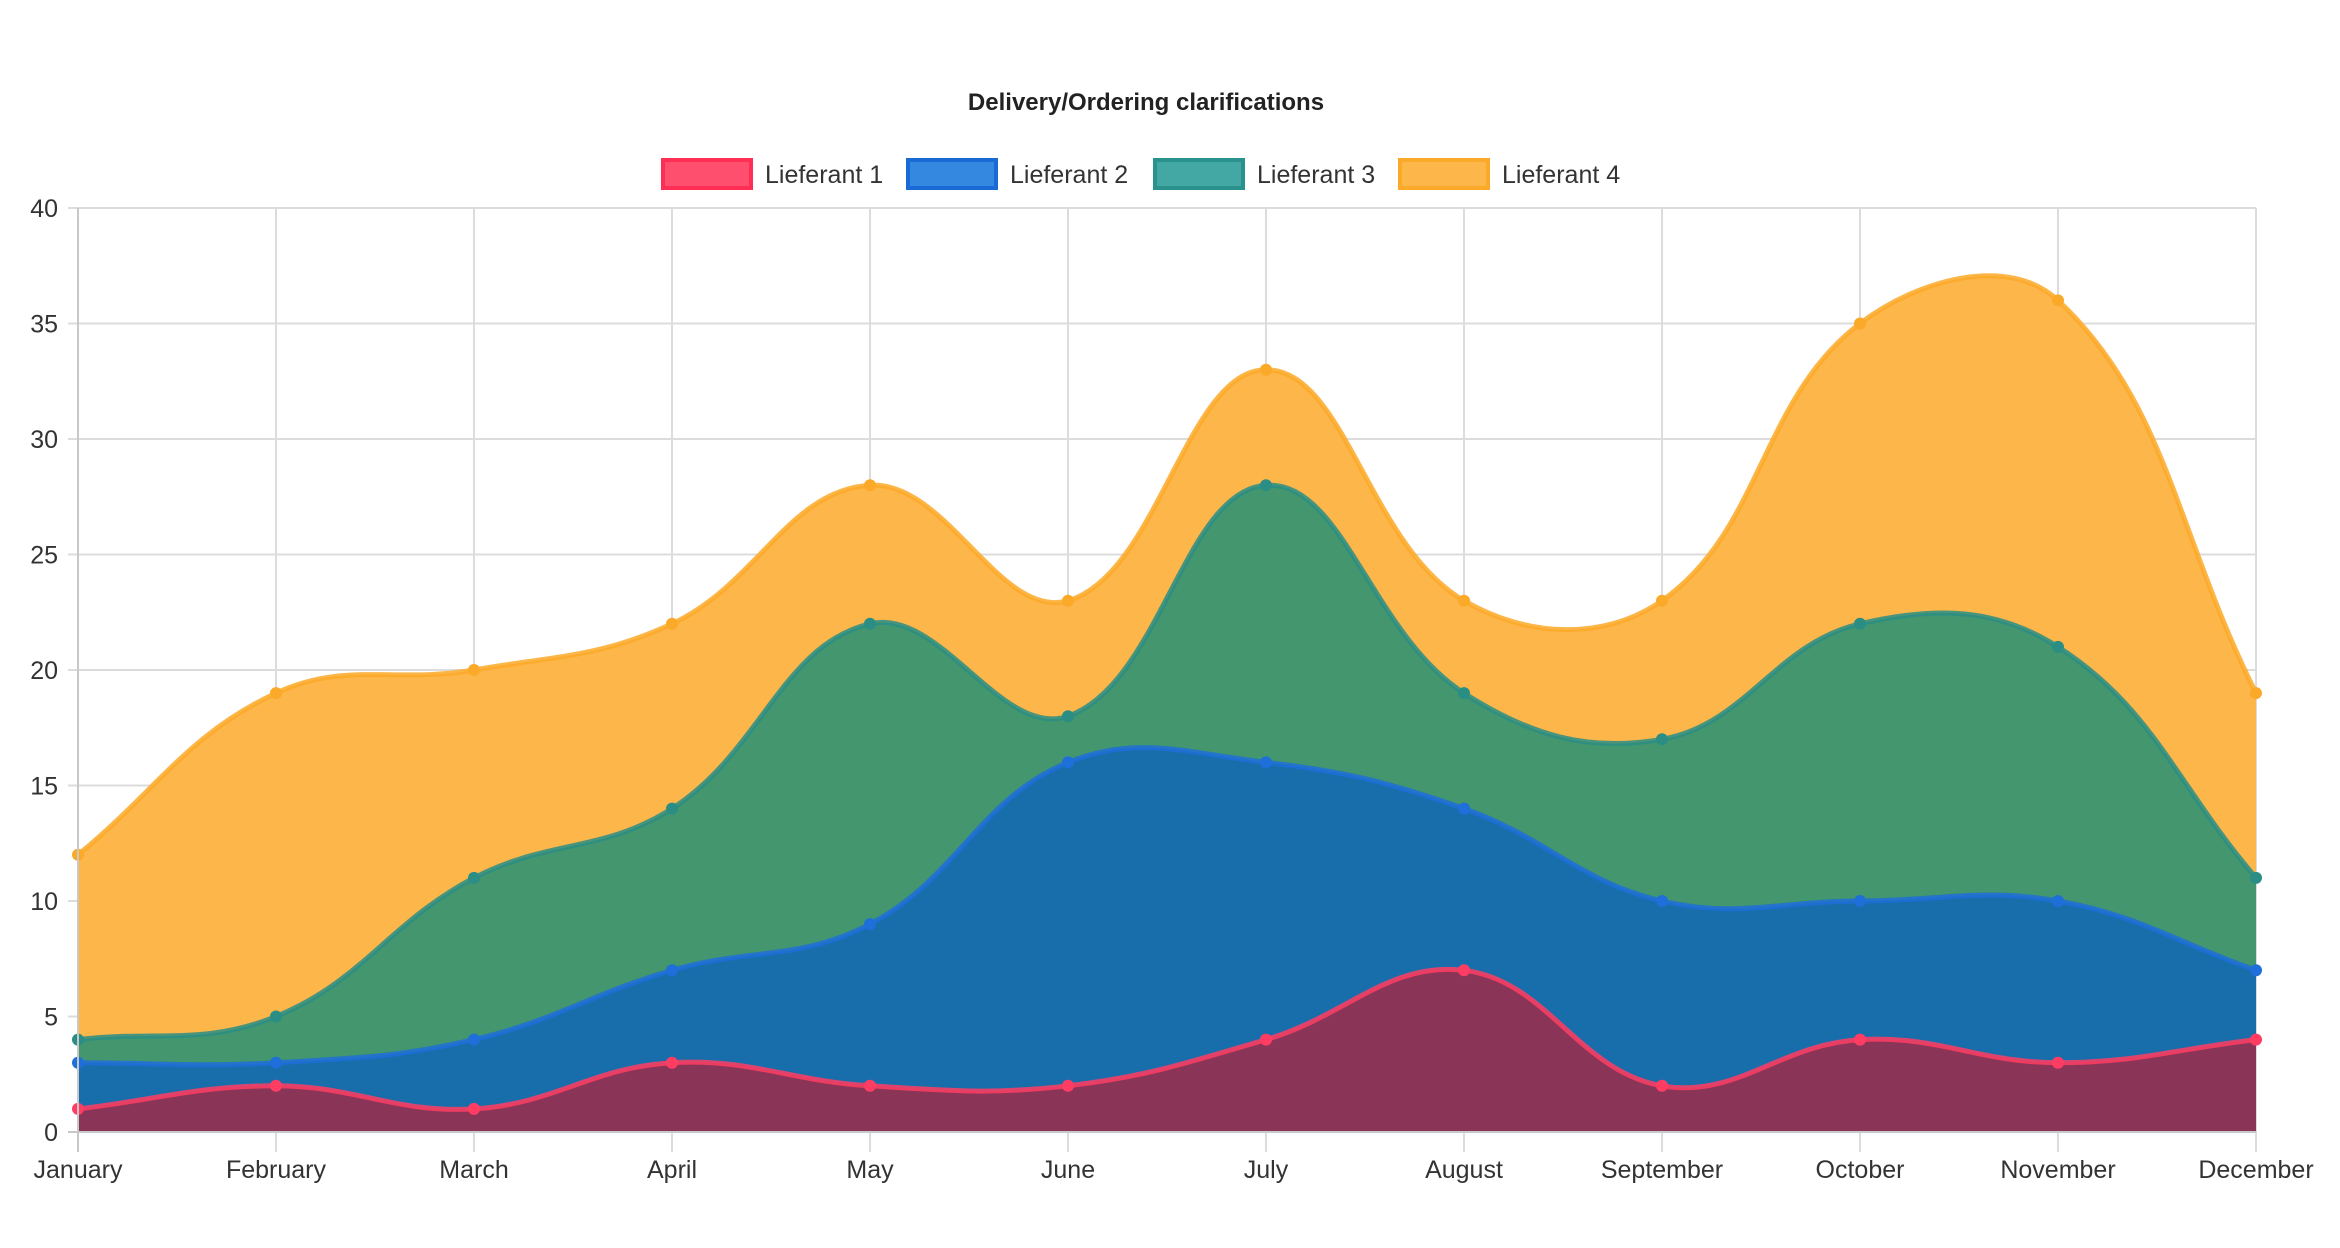  Describe the element at coordinates (44, 902) in the screenshot. I see `y-tick-label: 10` at that location.